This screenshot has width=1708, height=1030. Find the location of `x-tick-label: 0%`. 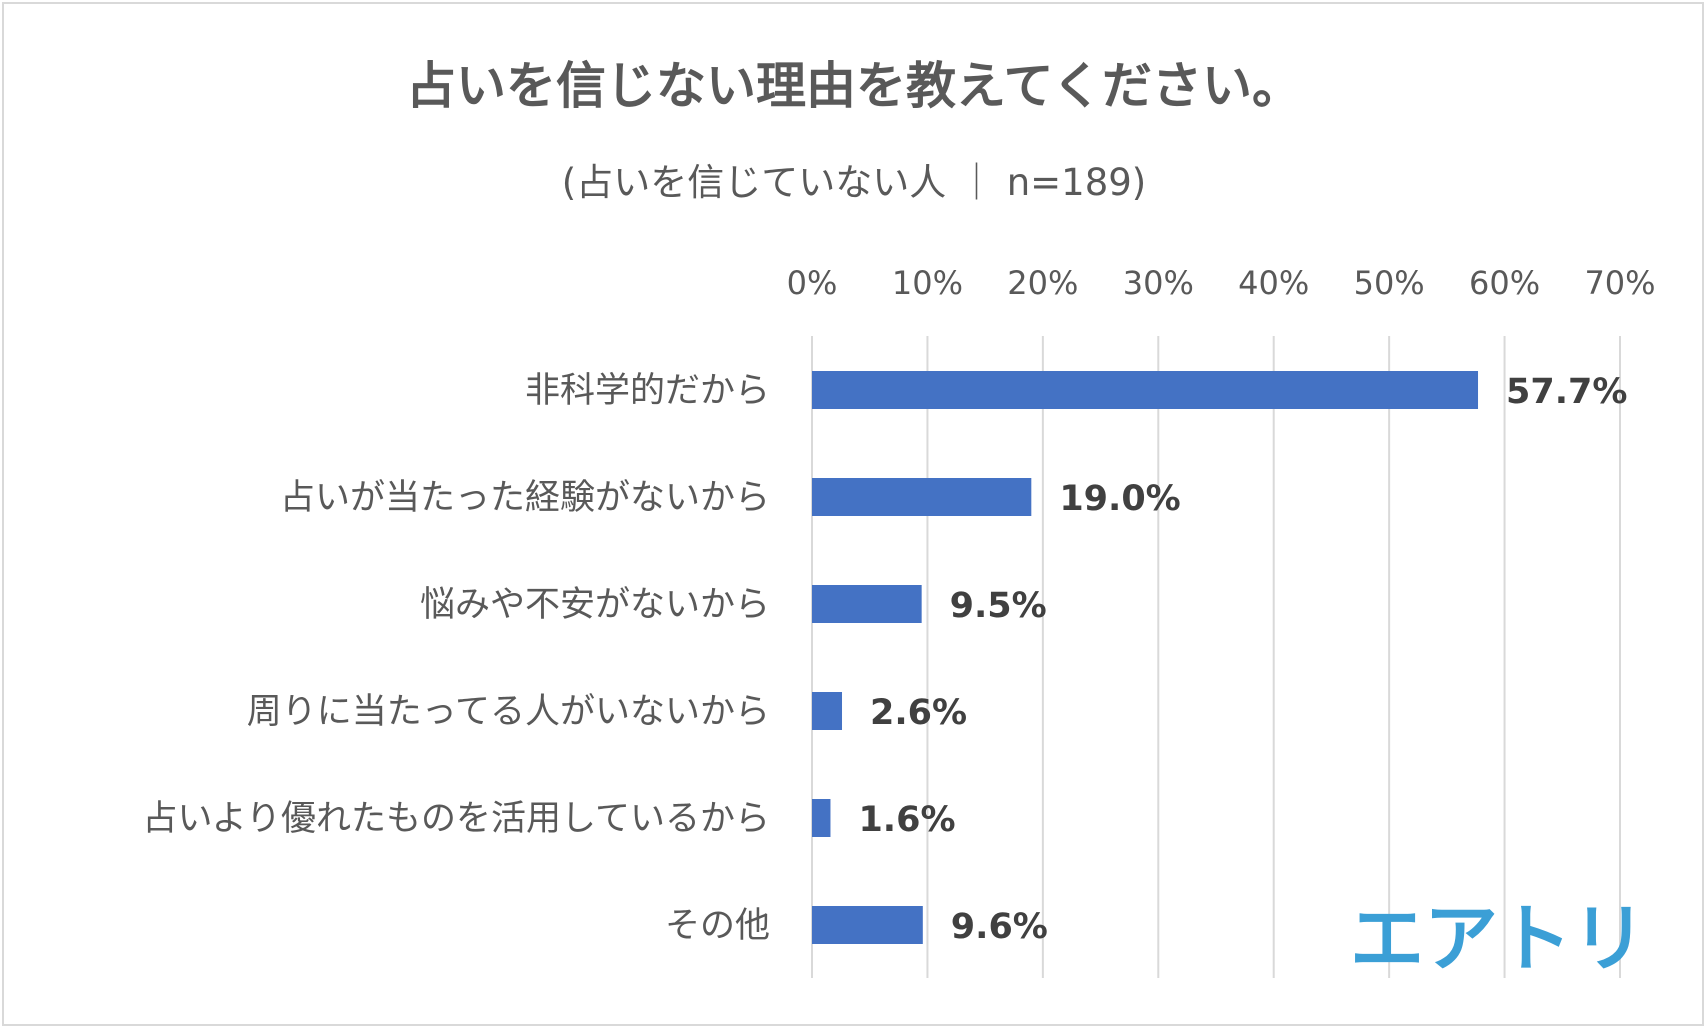

x-tick-label: 0% is located at coordinates (812, 283).